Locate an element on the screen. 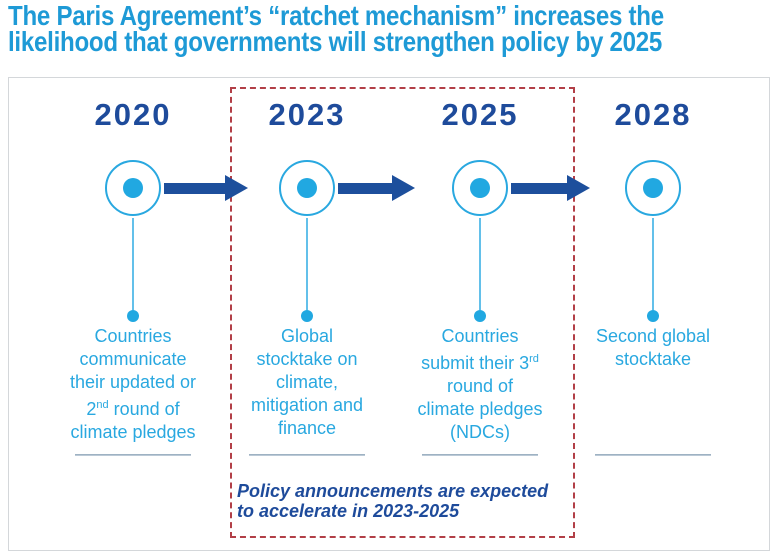 The width and height of the screenshot is (780, 558). milestone-description: Second global stocktake is located at coordinates (653, 348).